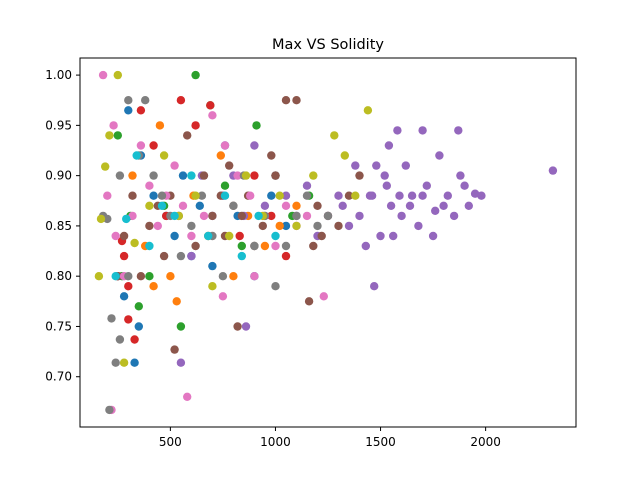 This screenshot has height=480, width=640. Describe the element at coordinates (58, 276) in the screenshot. I see `y-tick-label: 0.80` at that location.